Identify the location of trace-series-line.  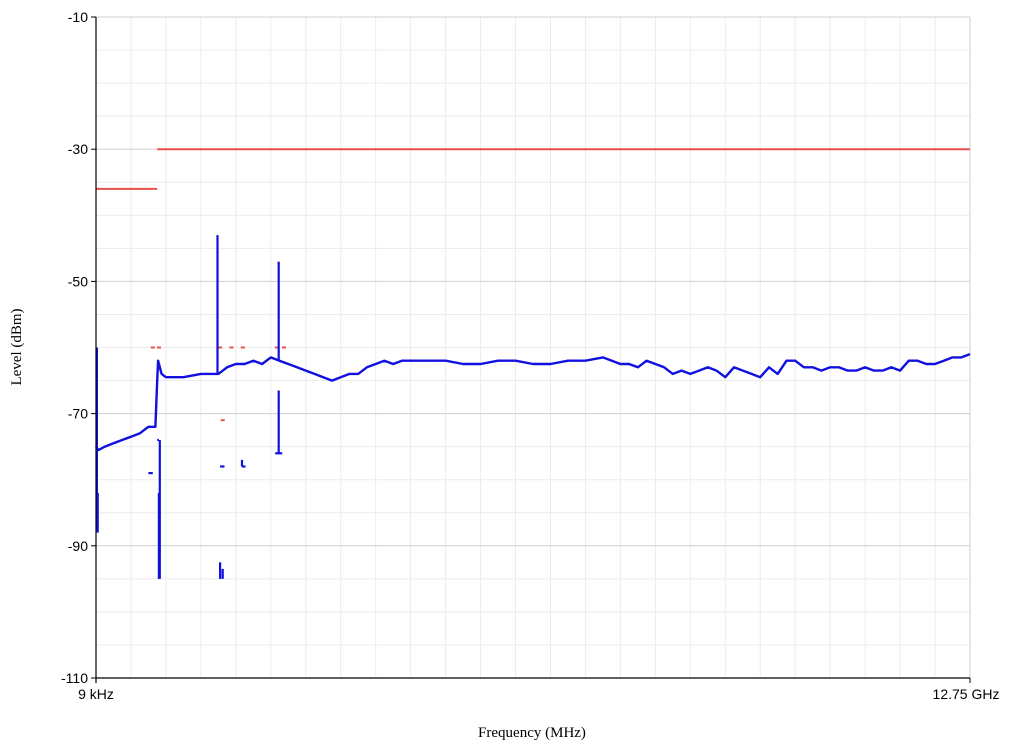
(533, 402).